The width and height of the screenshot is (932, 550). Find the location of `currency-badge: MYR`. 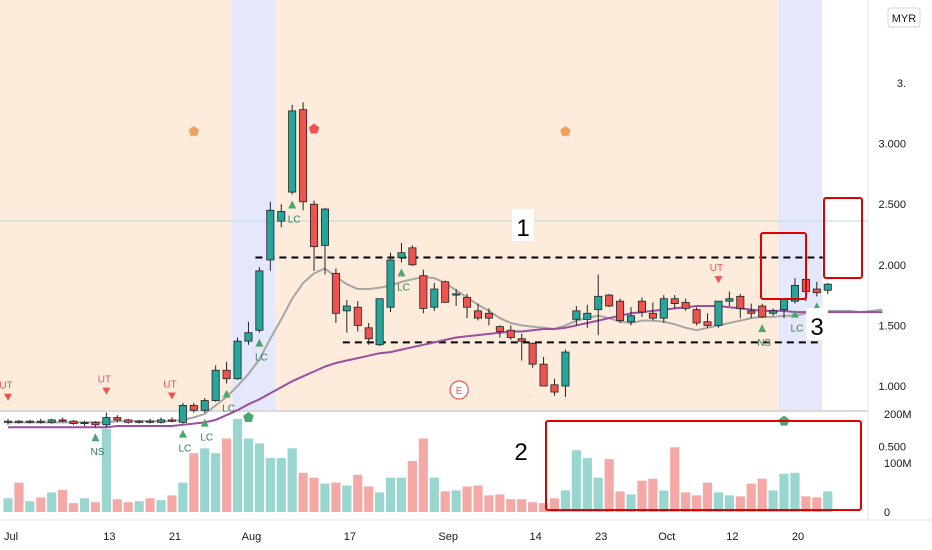

currency-badge: MYR is located at coordinates (904, 17).